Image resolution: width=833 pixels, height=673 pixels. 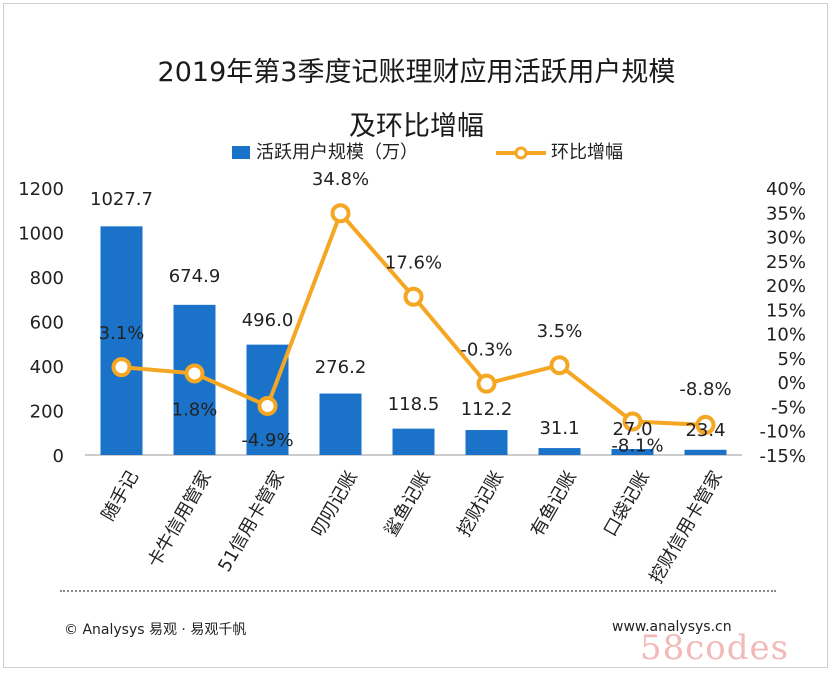 What do you see at coordinates (180, 519) in the screenshot?
I see `x-tick-label: 卡牛信用管家` at bounding box center [180, 519].